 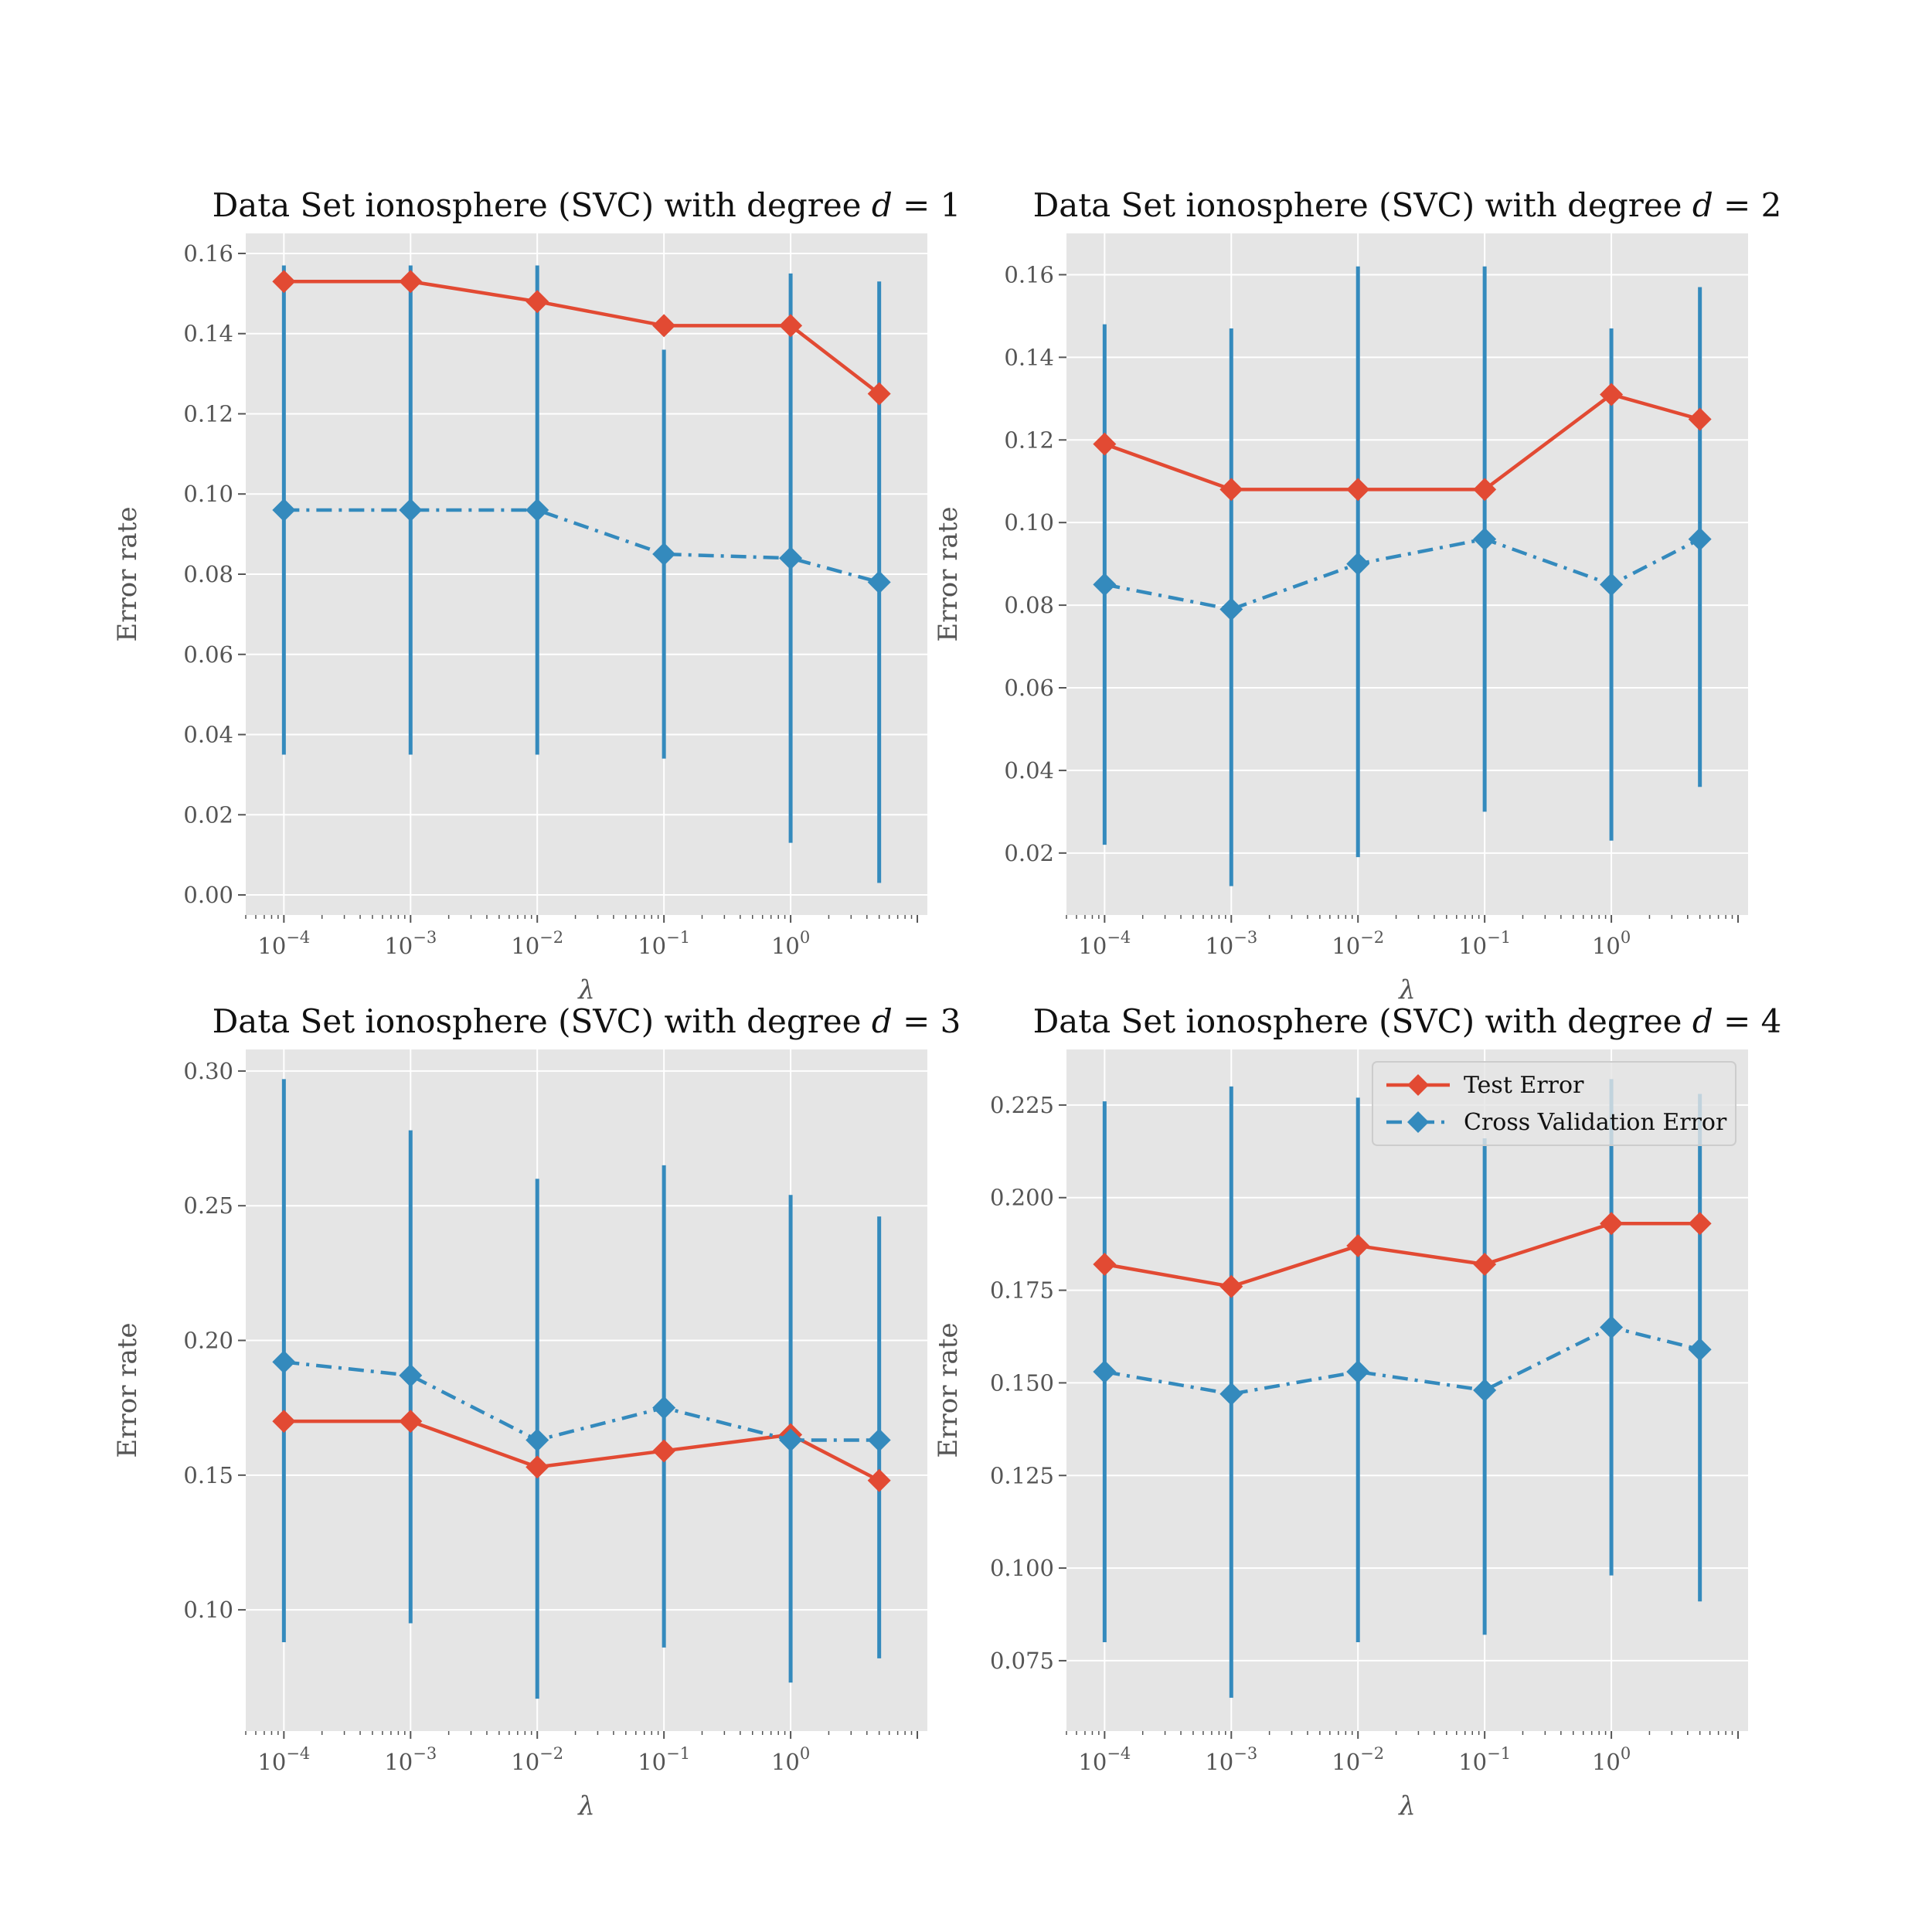 What do you see at coordinates (208, 1205) in the screenshot?
I see `y-tick-label: 0.25` at bounding box center [208, 1205].